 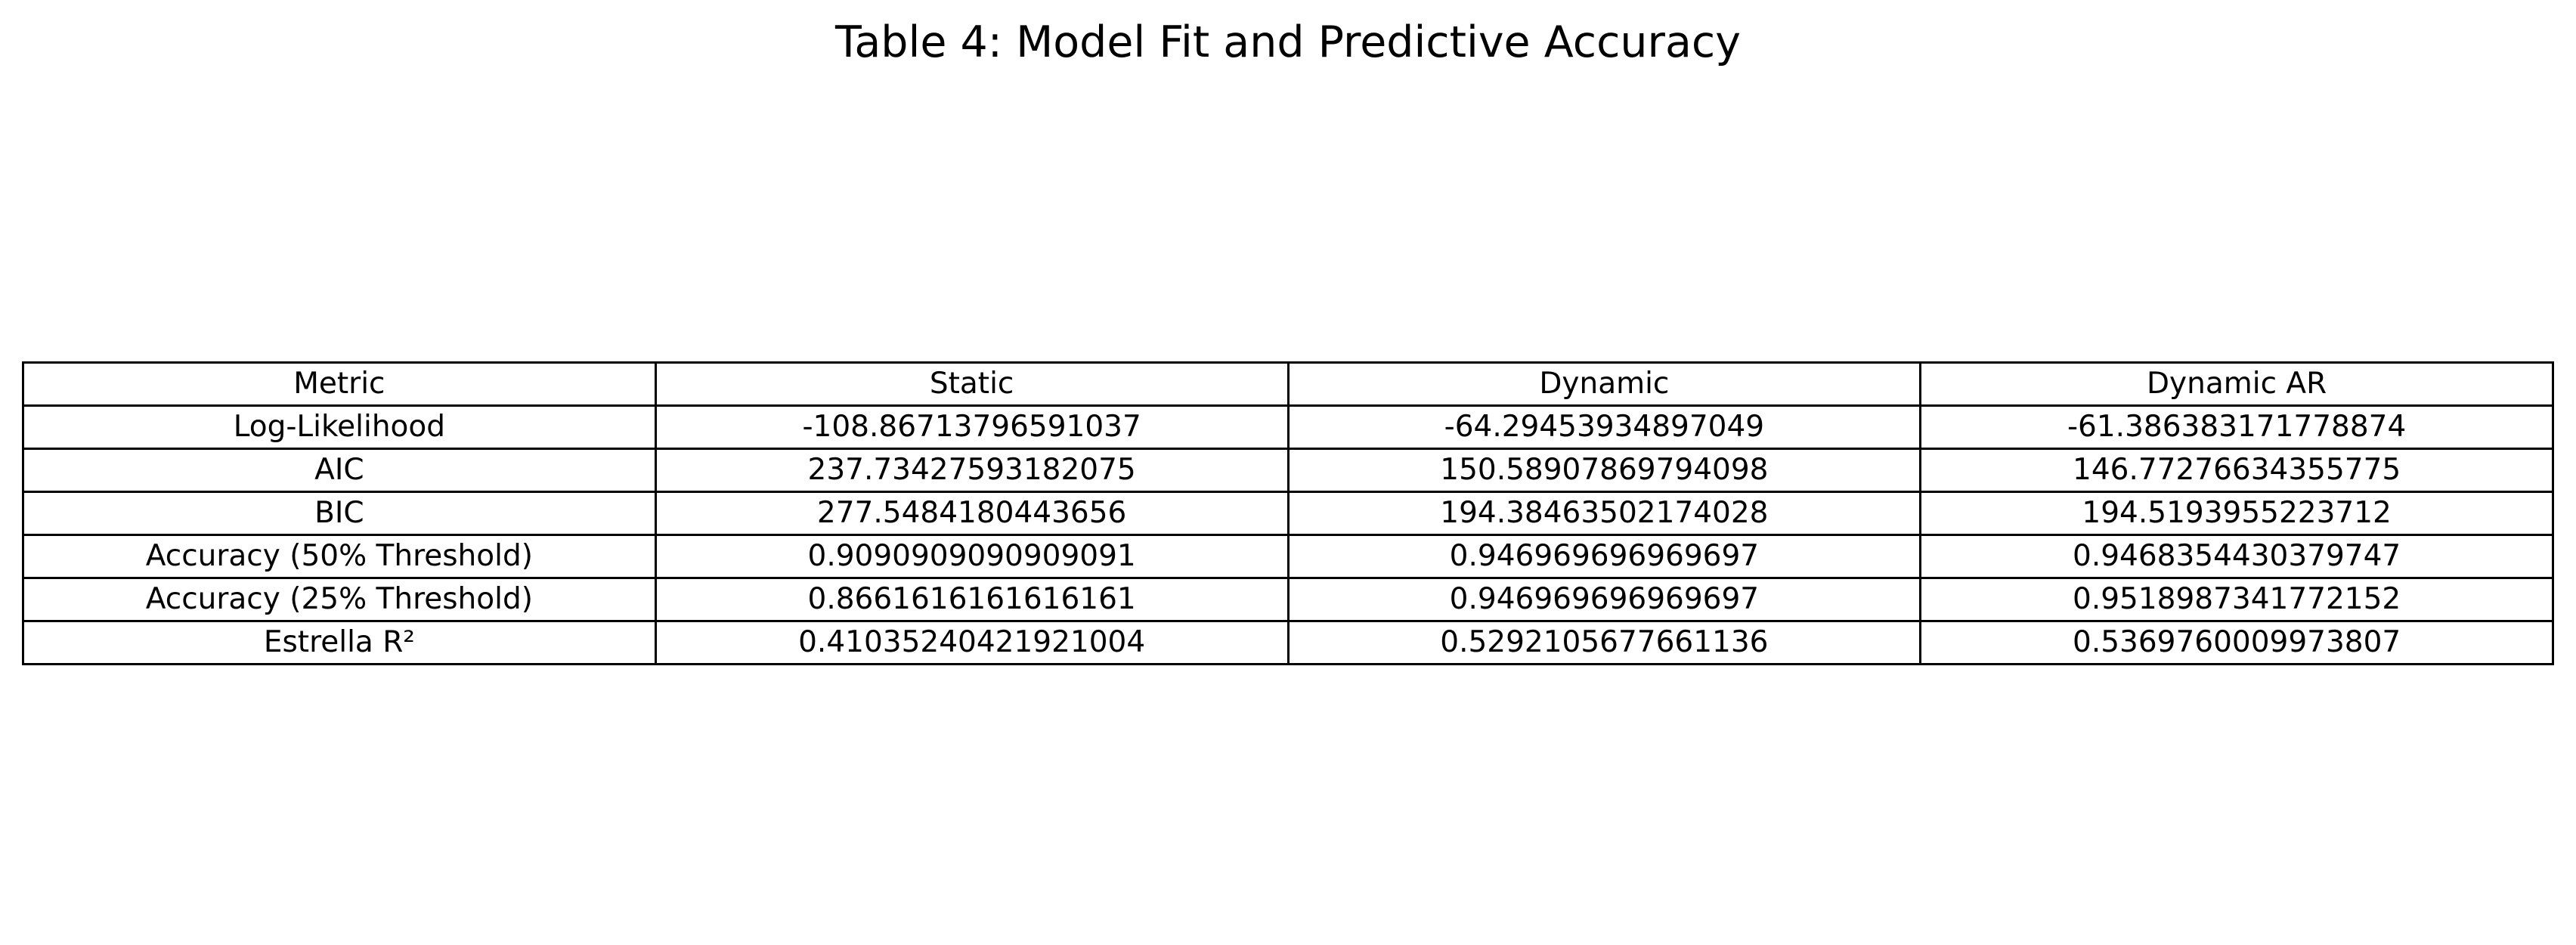 I want to click on table-cell-metric: Log-Likelihood, so click(x=339, y=427).